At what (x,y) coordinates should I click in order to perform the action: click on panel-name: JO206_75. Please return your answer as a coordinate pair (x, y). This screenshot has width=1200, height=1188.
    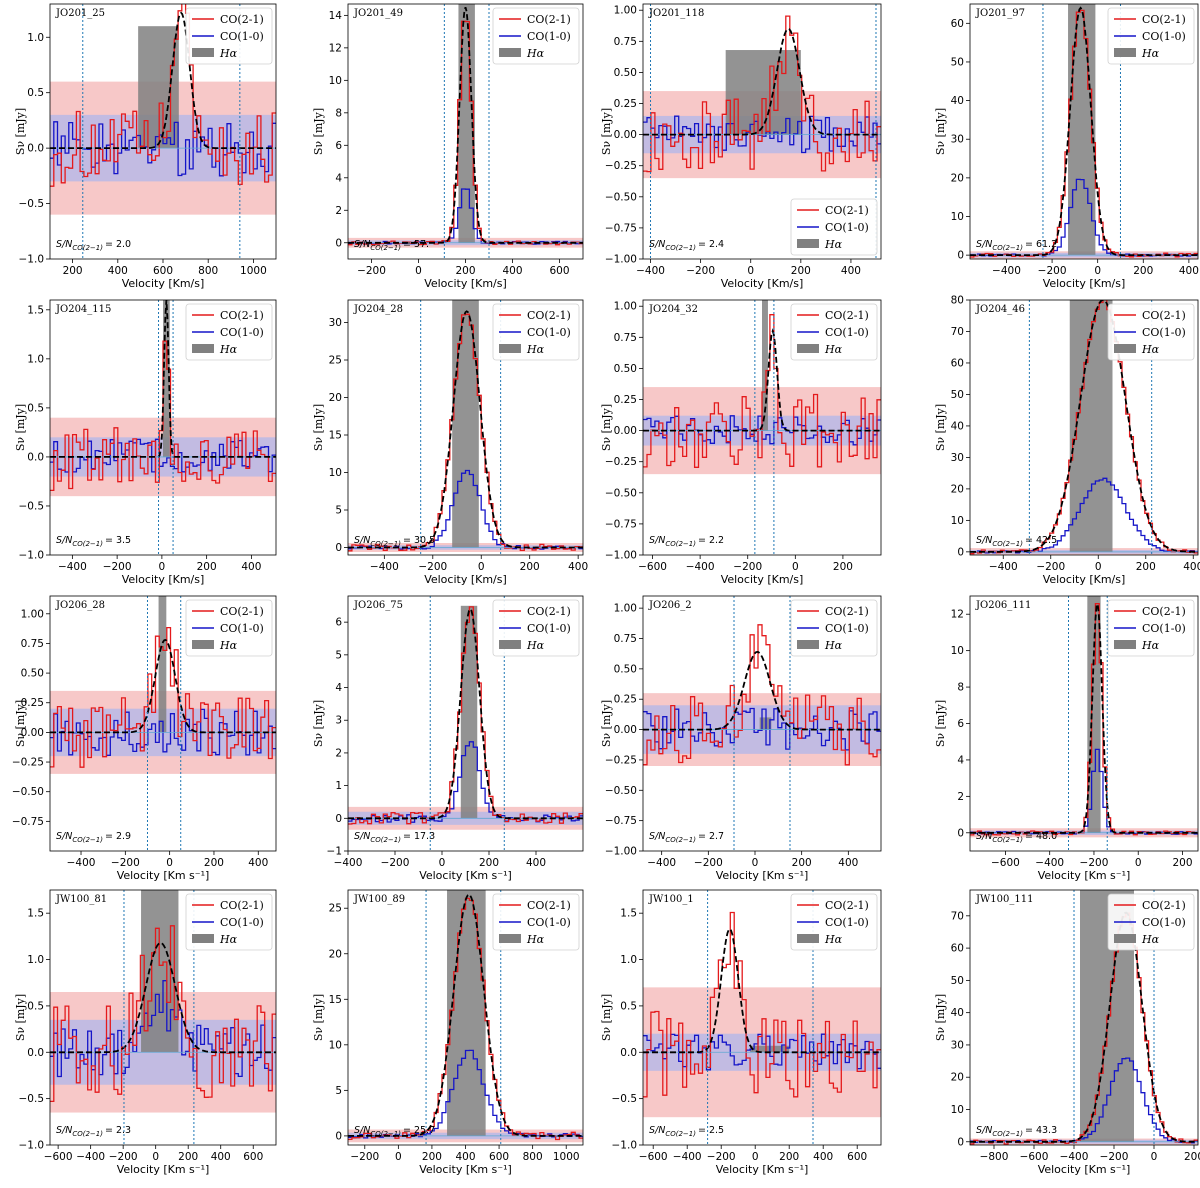
    Looking at the image, I should click on (378, 605).